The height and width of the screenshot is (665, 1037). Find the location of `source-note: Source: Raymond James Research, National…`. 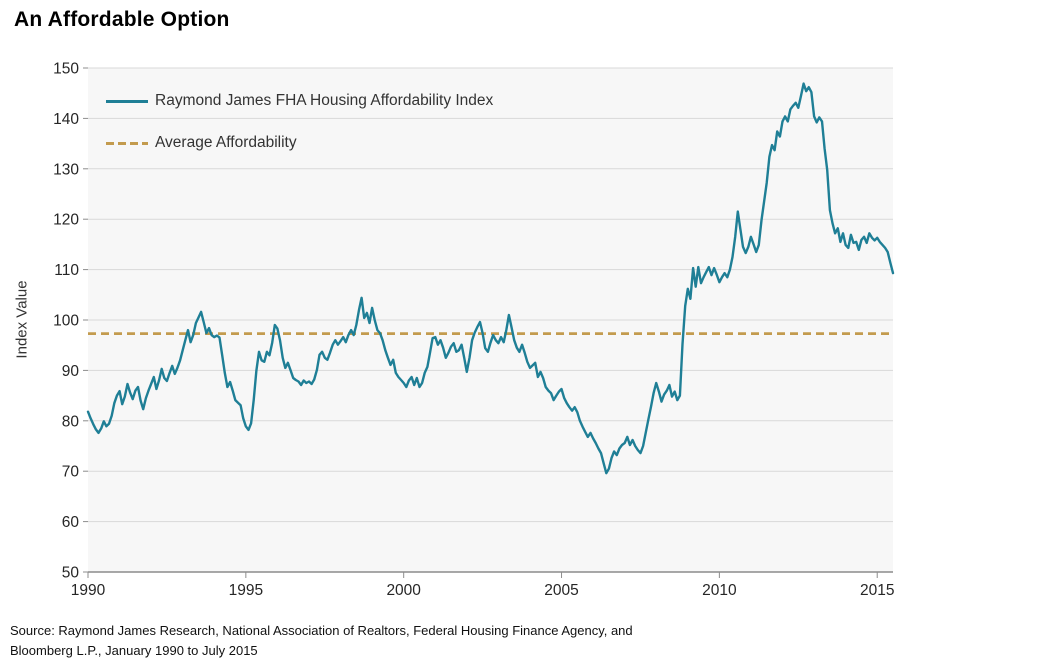

source-note: Source: Raymond James Research, National… is located at coordinates (321, 641).